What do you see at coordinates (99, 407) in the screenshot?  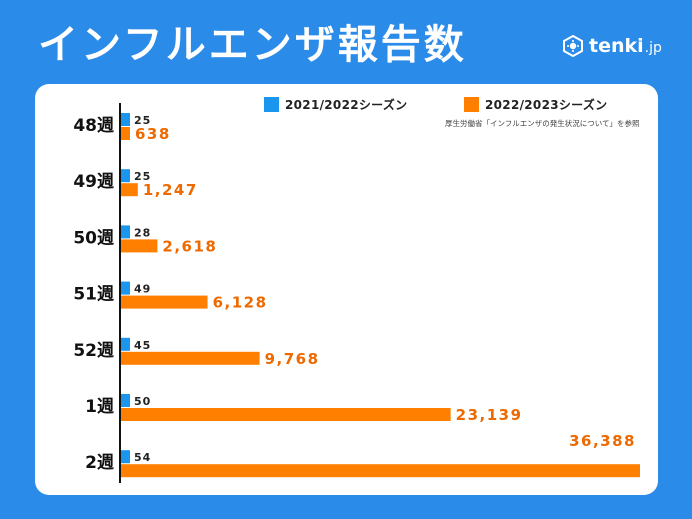 I see `category-label: 1週` at bounding box center [99, 407].